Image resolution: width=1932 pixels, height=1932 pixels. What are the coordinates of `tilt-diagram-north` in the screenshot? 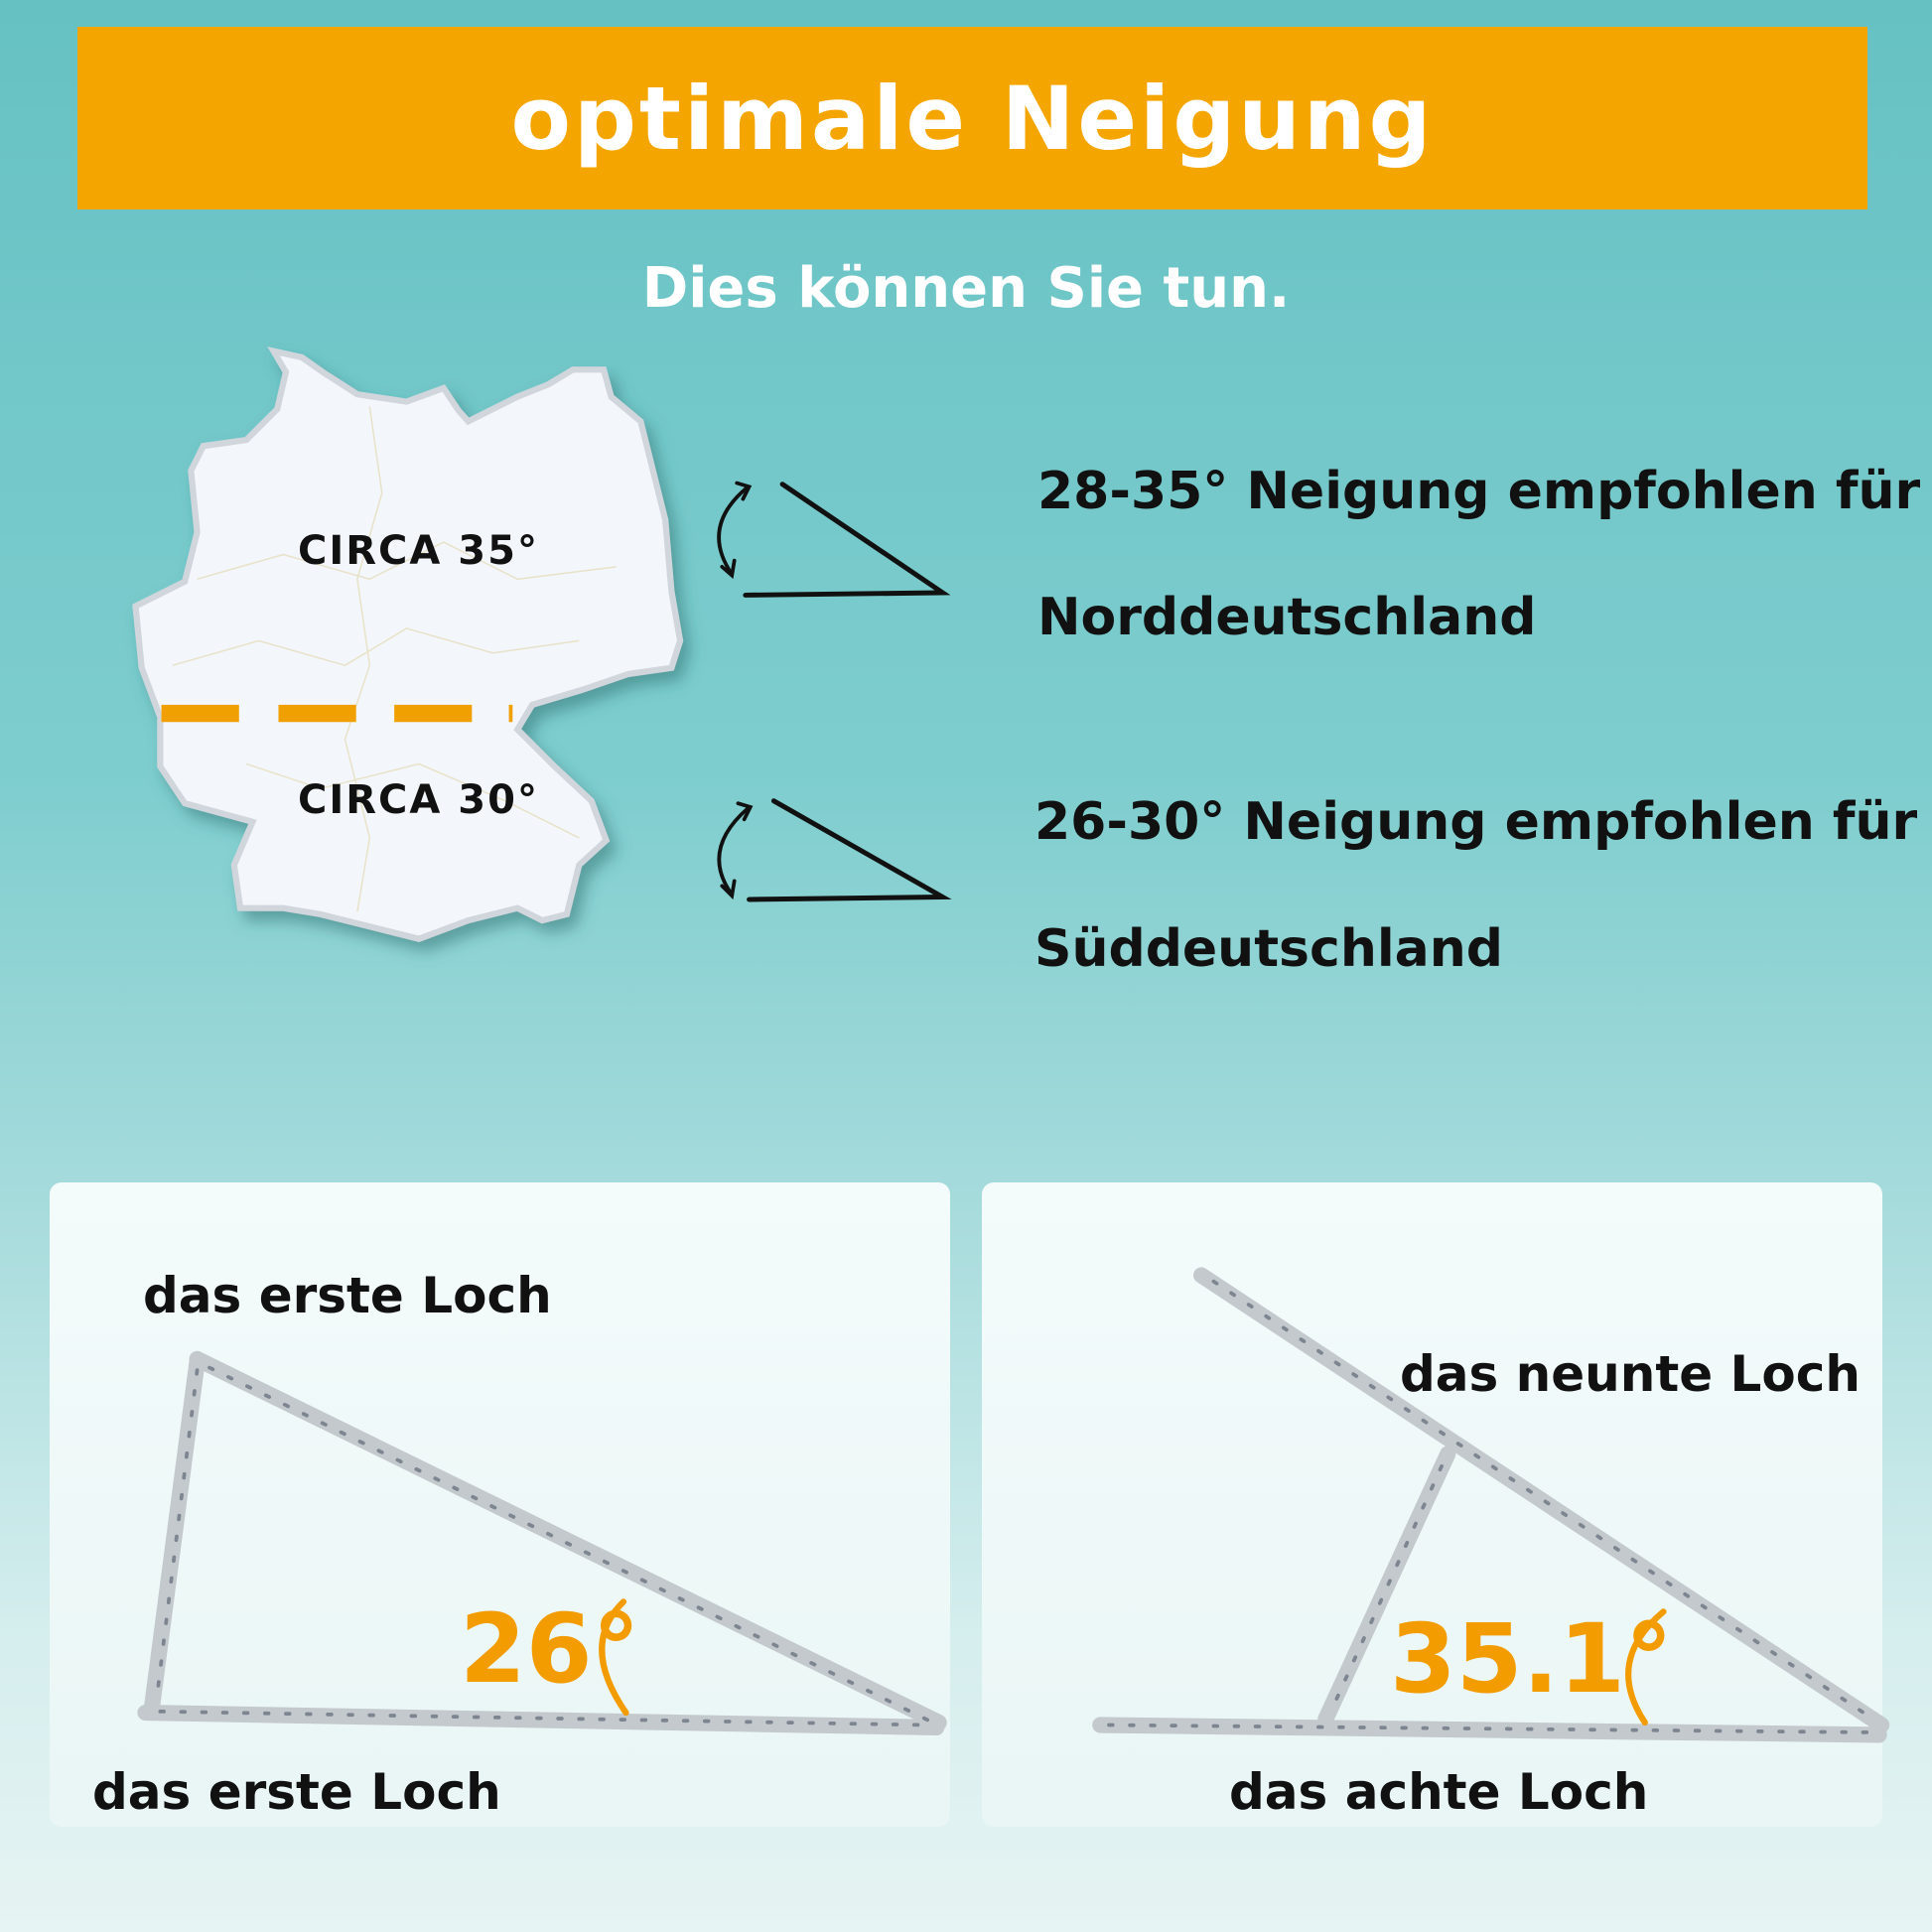 It's located at (834, 540).